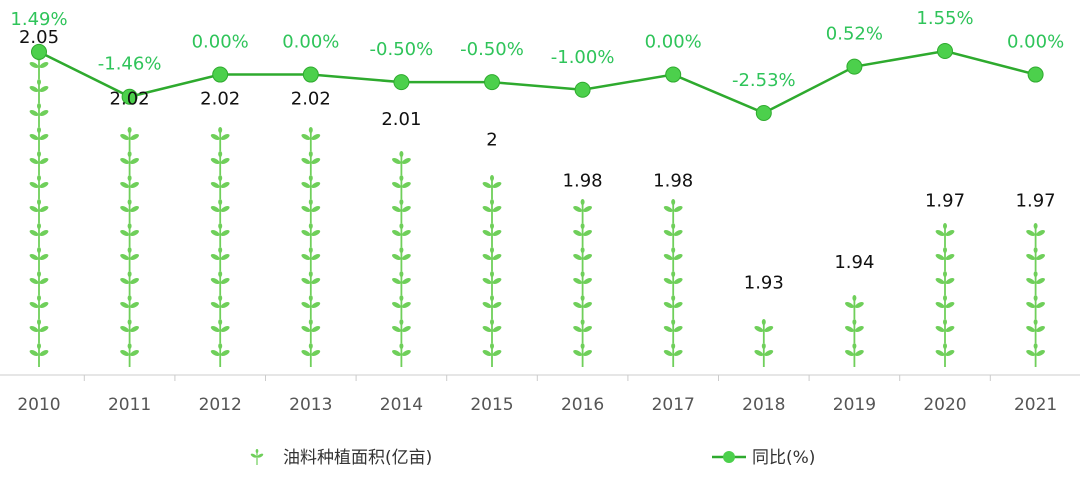 This screenshot has height=477, width=1080. I want to click on bar-2010, so click(39, 211).